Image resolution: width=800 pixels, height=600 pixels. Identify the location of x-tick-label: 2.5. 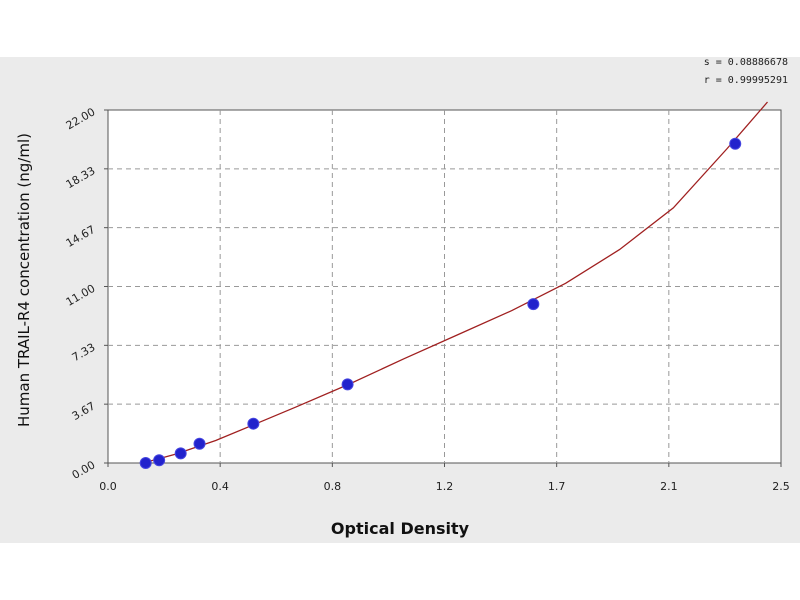
(781, 486).